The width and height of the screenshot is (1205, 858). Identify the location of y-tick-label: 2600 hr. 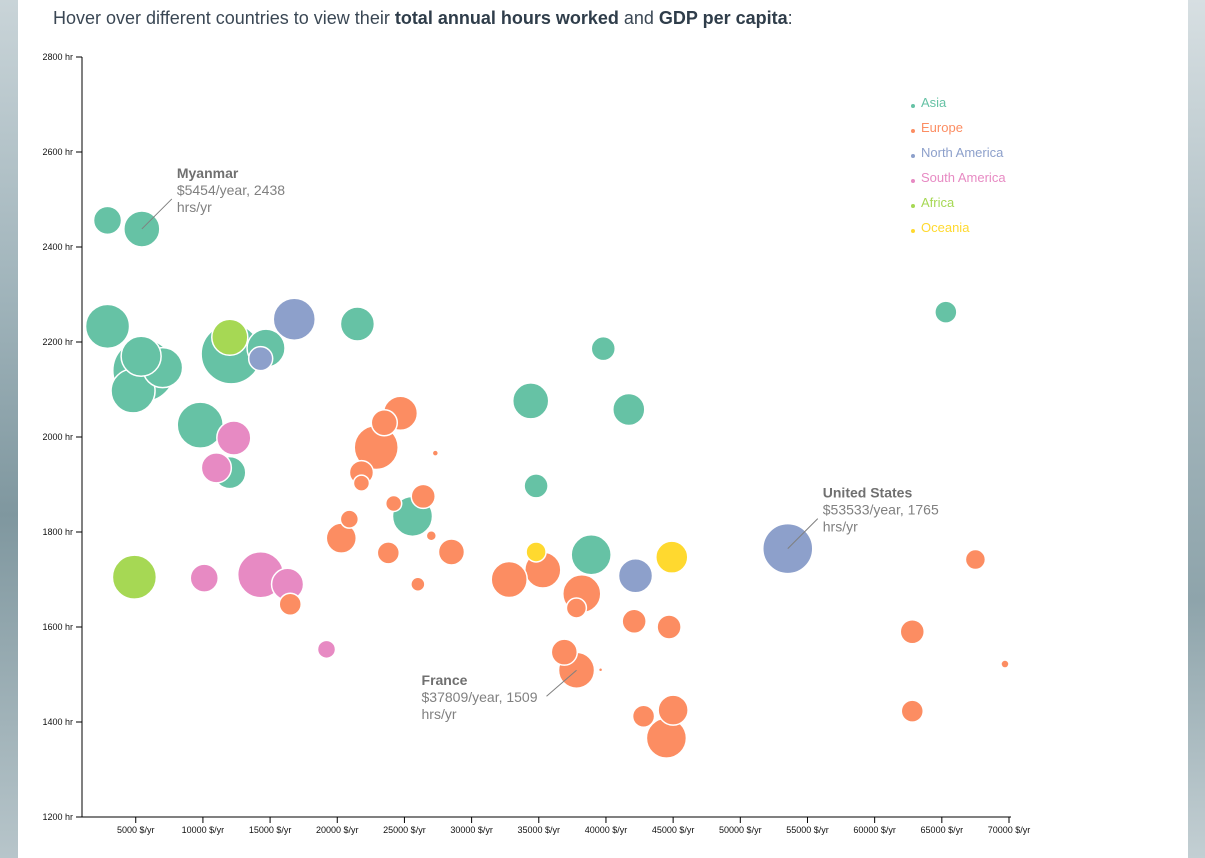
(57, 152).